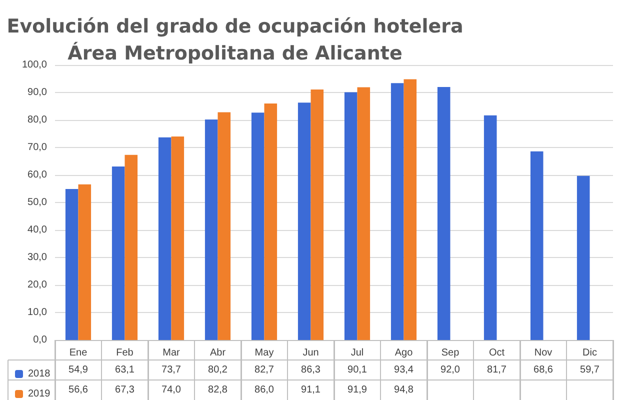  What do you see at coordinates (543, 353) in the screenshot?
I see `x-tick-label: Nov` at bounding box center [543, 353].